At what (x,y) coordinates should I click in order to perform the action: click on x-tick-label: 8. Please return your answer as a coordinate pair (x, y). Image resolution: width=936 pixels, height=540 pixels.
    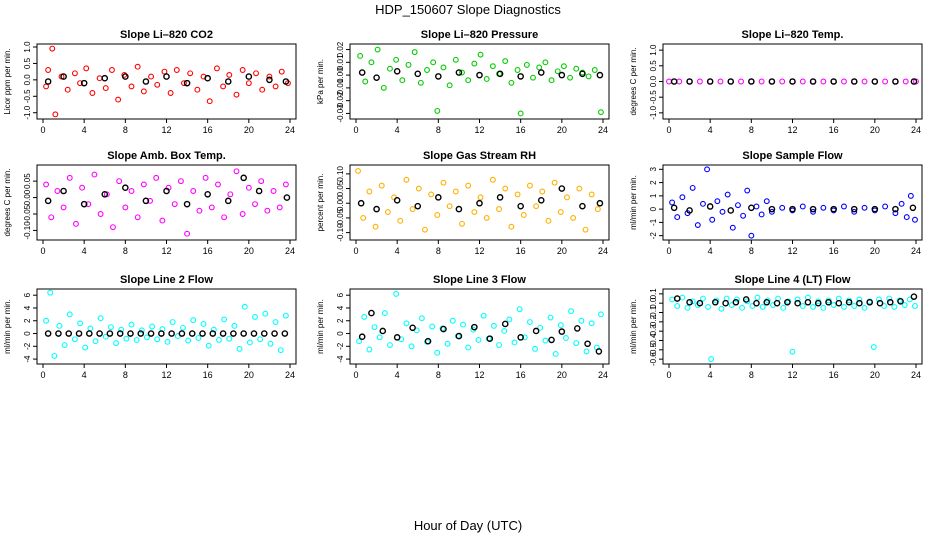
    Looking at the image, I should click on (125, 130).